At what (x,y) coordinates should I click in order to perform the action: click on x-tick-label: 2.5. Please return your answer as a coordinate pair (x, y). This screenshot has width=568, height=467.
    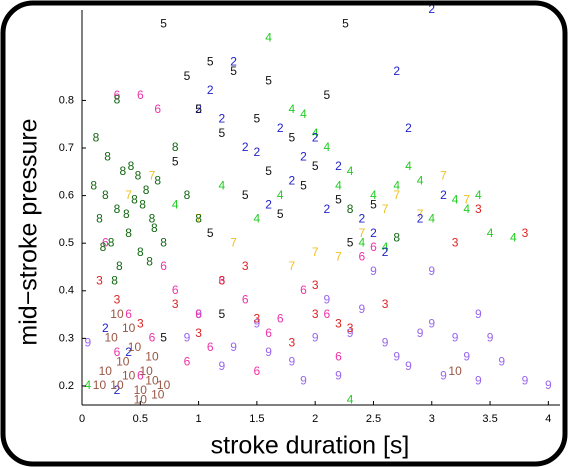
    Looking at the image, I should click on (373, 419).